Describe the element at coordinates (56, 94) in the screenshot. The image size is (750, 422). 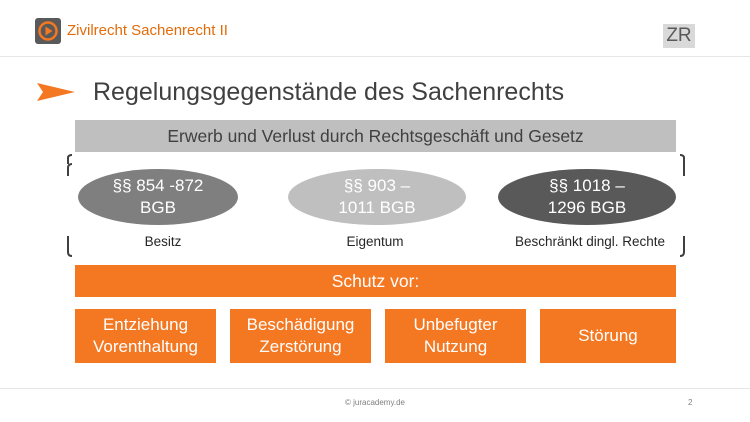
I see `arrow-icon` at that location.